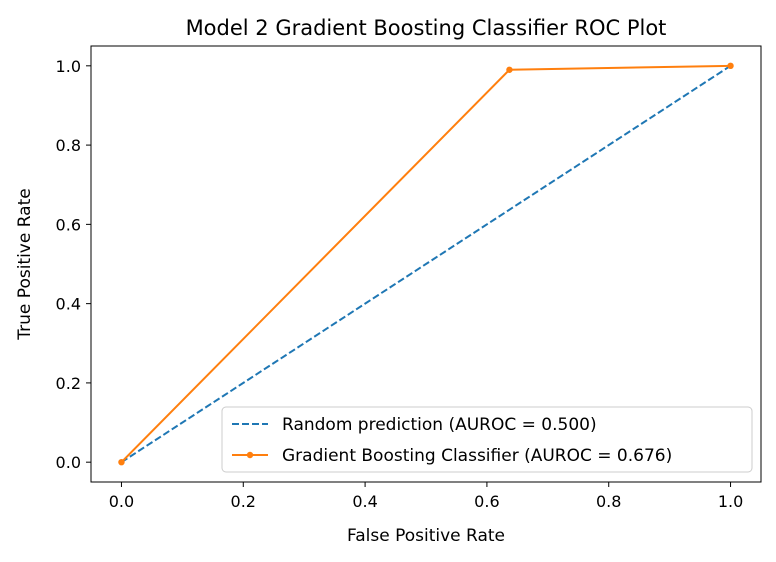 This screenshot has height=562, width=776. Describe the element at coordinates (68, 66) in the screenshot. I see `y-tick-label: 1.0` at that location.